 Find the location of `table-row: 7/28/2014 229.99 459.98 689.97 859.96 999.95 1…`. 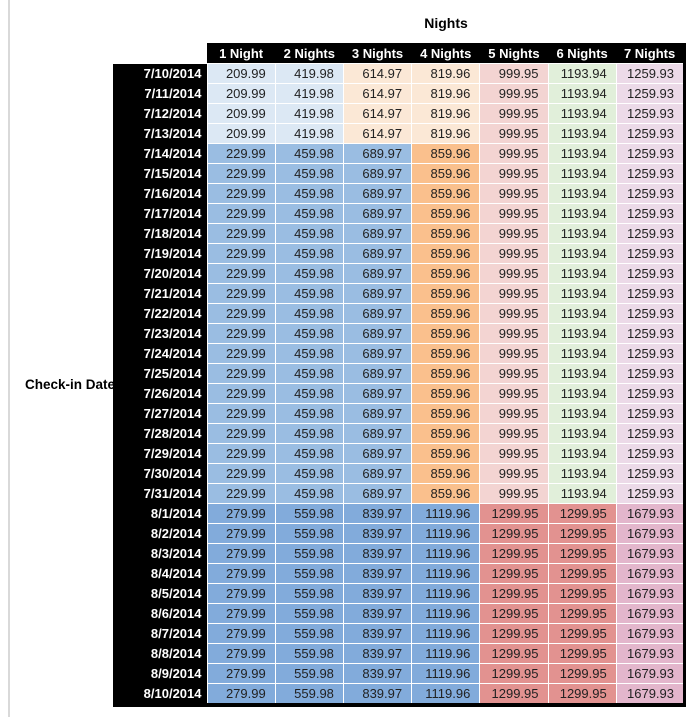

table-row: 7/28/2014 229.99 459.98 689.97 859.96 999.95 1… is located at coordinates (399, 433).